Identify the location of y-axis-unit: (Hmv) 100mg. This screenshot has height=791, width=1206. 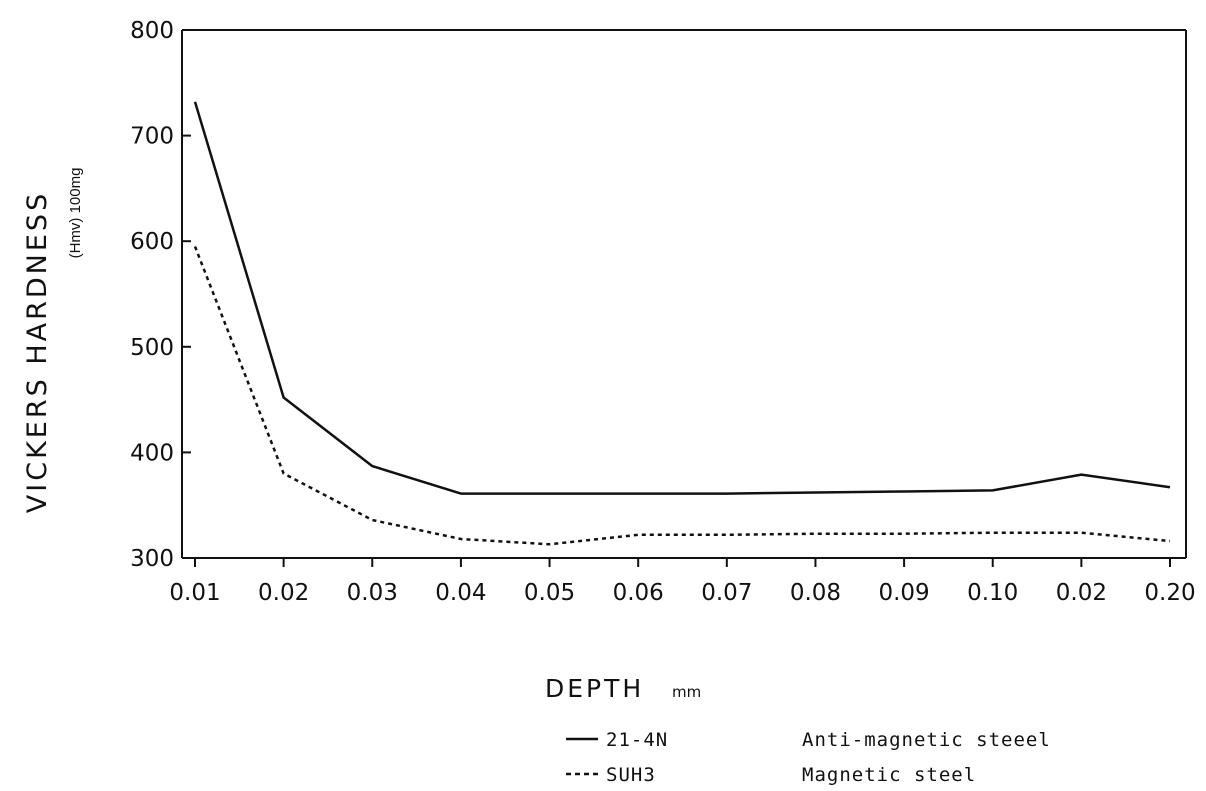
(75, 213).